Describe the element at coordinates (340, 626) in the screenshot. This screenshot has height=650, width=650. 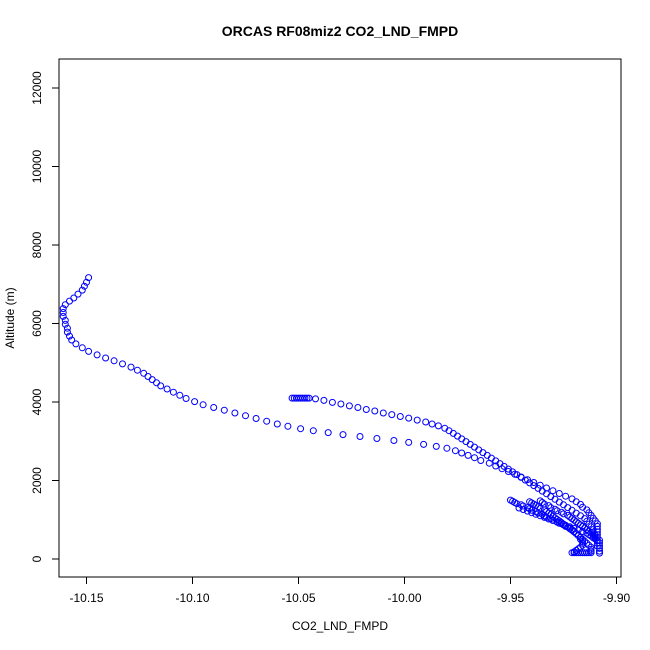
I see `x-axis-label: CO2_LND_FMPD` at that location.